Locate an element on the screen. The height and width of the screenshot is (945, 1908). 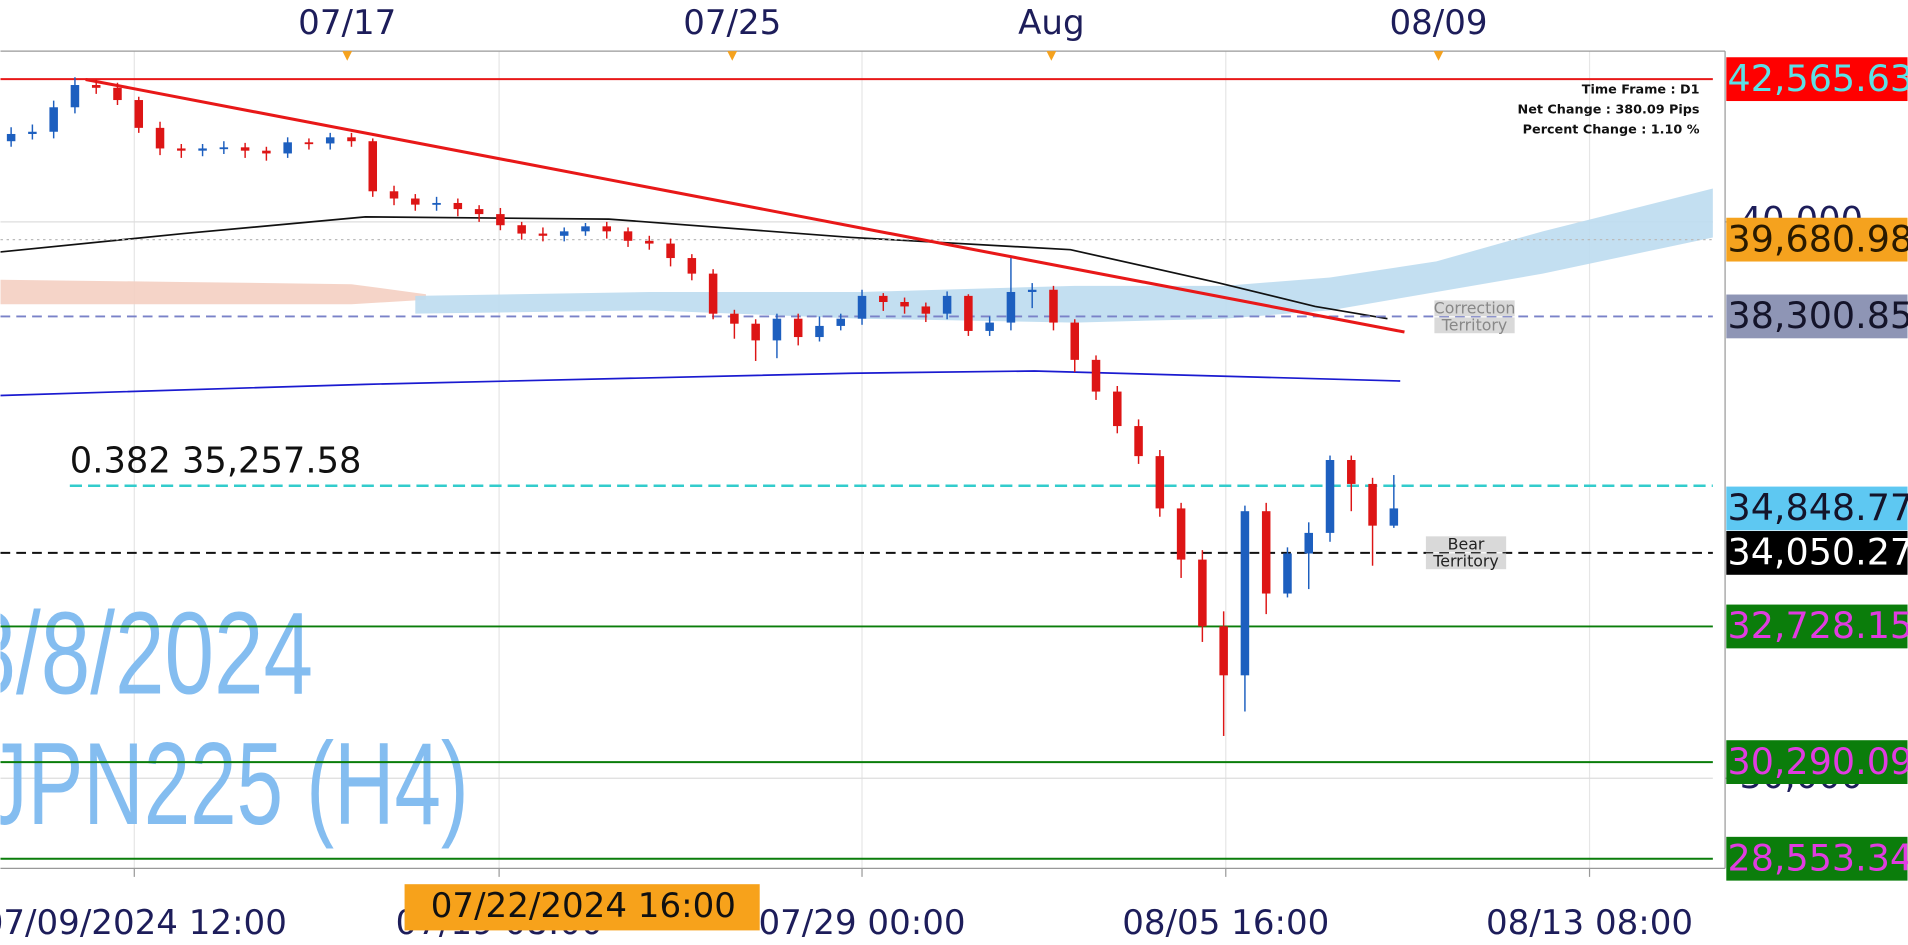
price-box-label: 32,728.15 is located at coordinates (1818, 625).